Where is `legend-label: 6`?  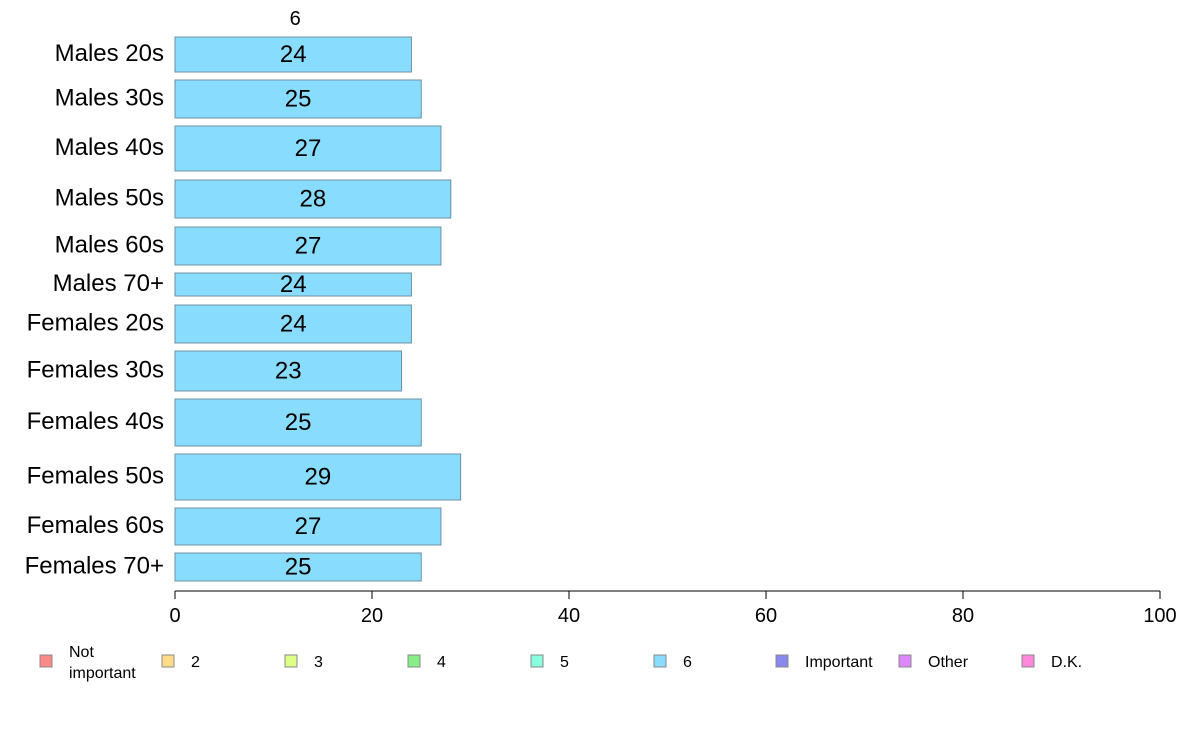 legend-label: 6 is located at coordinates (687, 662).